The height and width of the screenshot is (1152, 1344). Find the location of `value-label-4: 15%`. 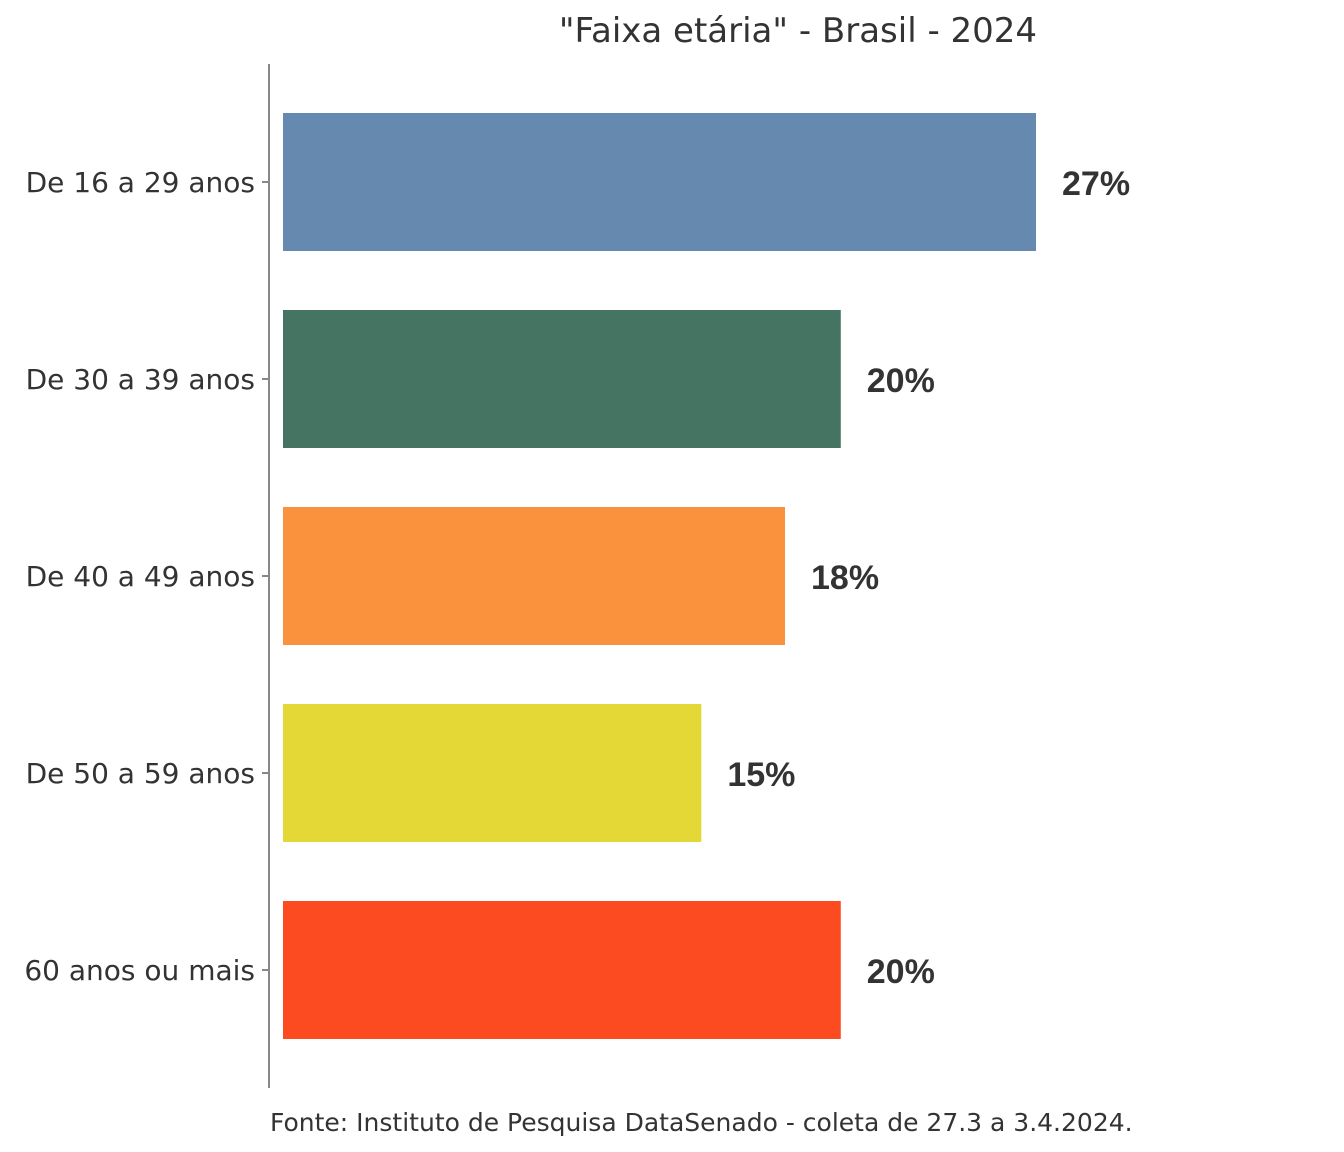

value-label-4: 15% is located at coordinates (761, 775).